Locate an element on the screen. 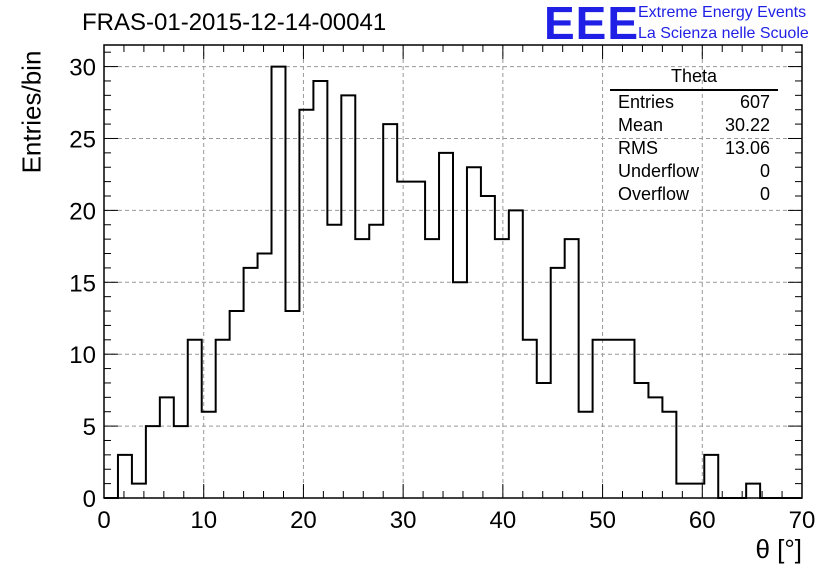 The width and height of the screenshot is (836, 572). logo-line-1: Extreme Energy Events is located at coordinates (722, 12).